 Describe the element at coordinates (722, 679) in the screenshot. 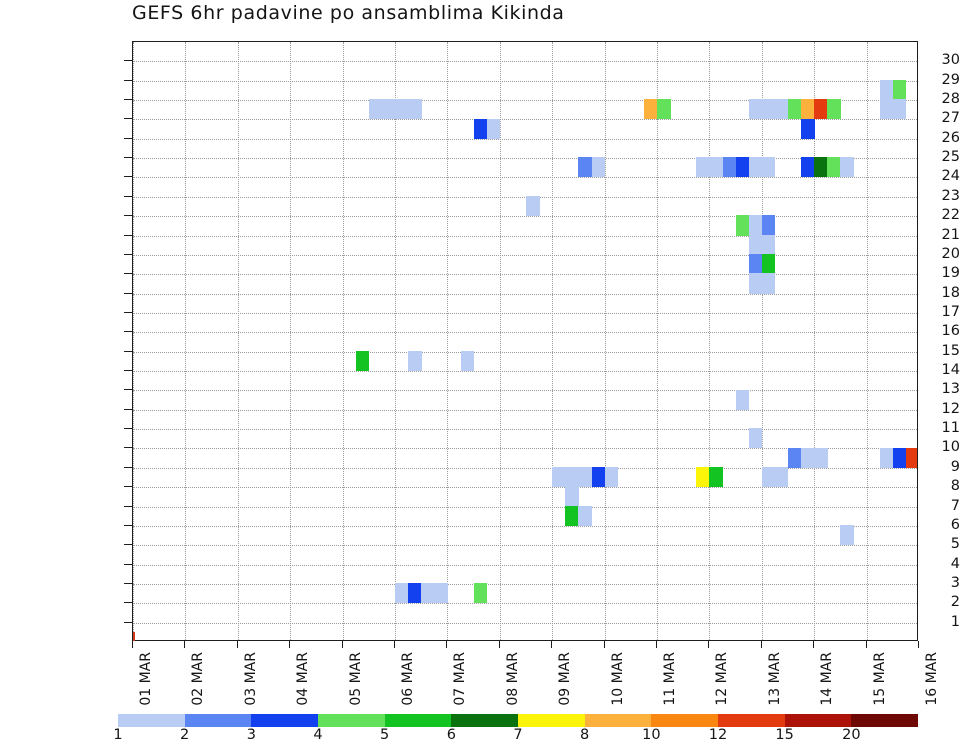

I see `x-tick-label: 12 MAR` at that location.